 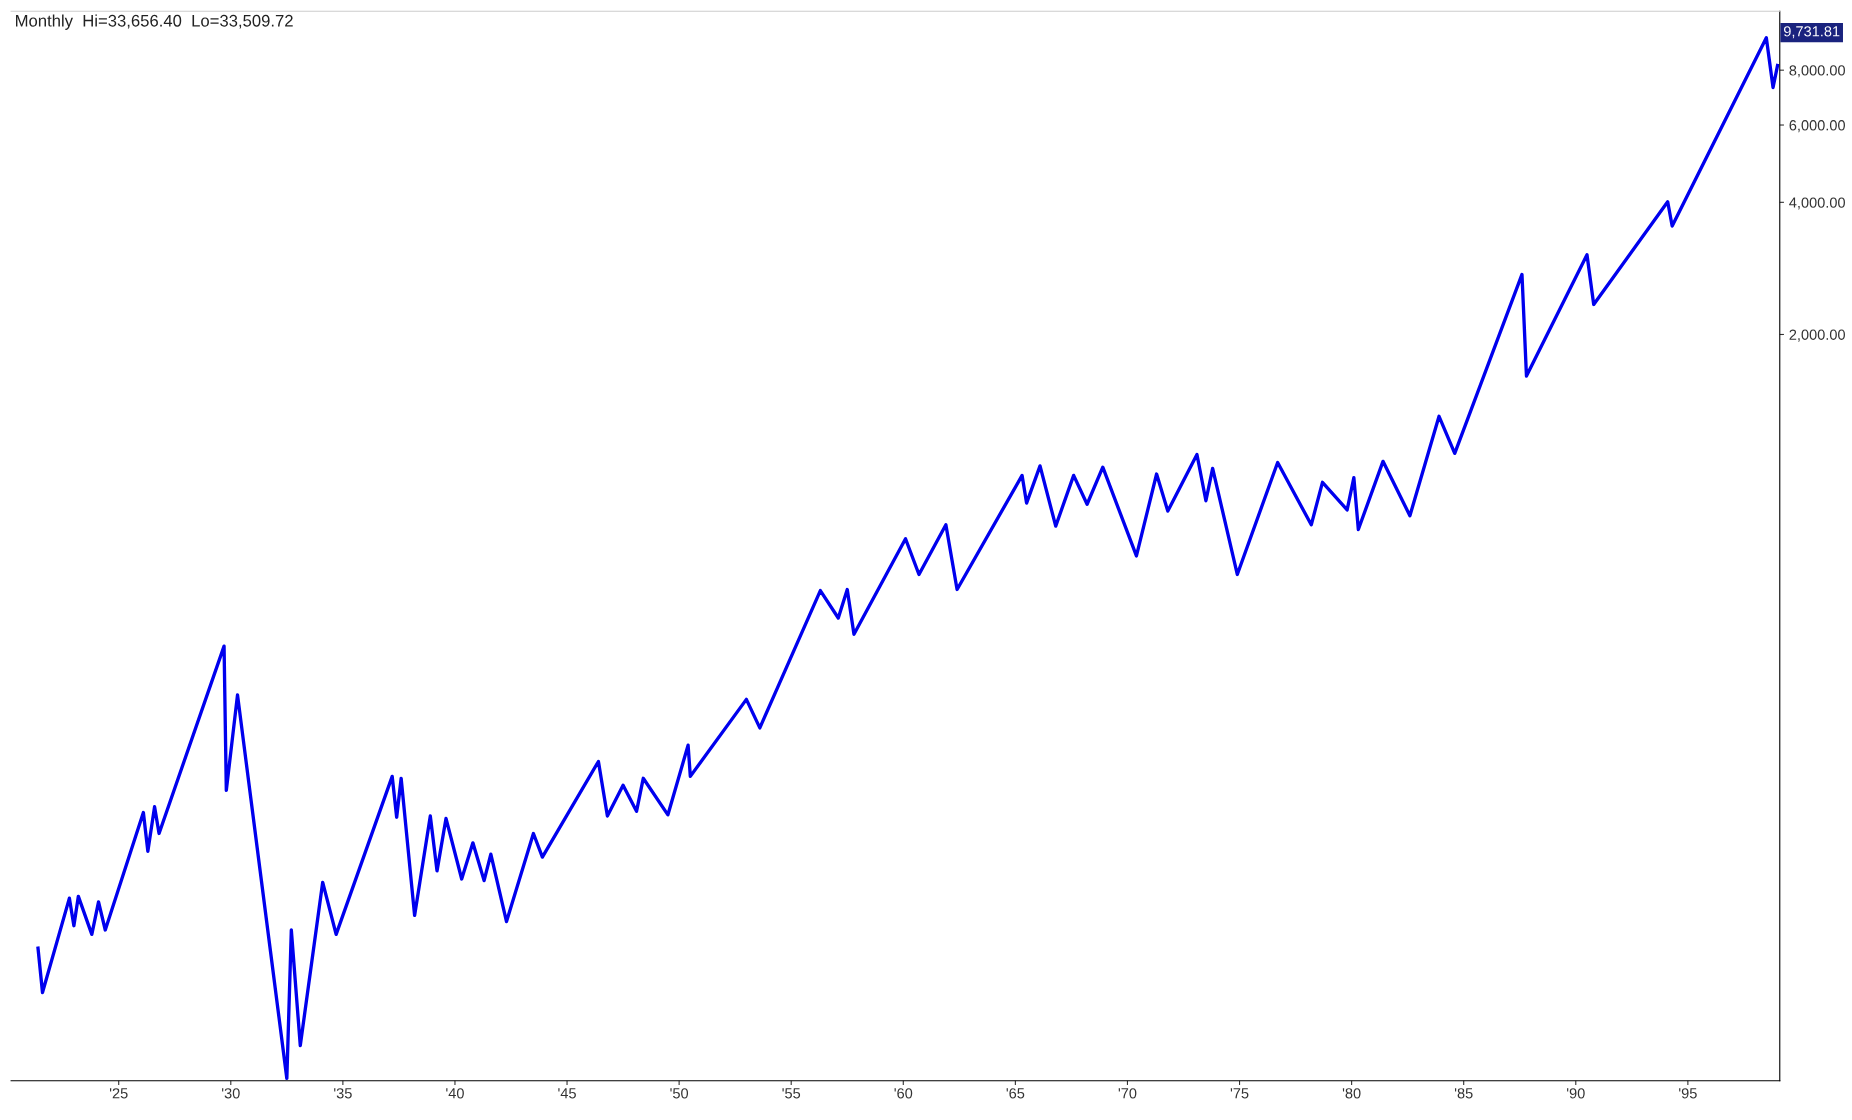 What do you see at coordinates (343, 1093) in the screenshot?
I see `x-tick-label: '35` at bounding box center [343, 1093].